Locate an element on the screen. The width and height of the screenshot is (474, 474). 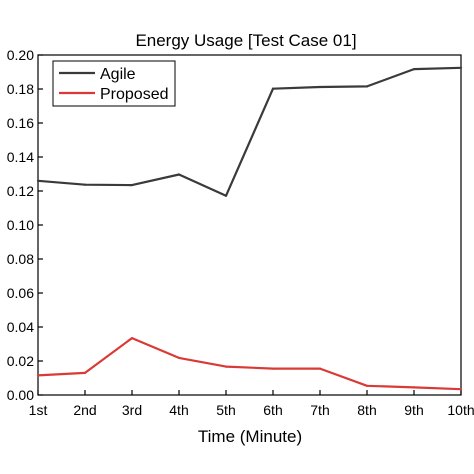
legend-label-proposed: Proposed is located at coordinates (134, 94).